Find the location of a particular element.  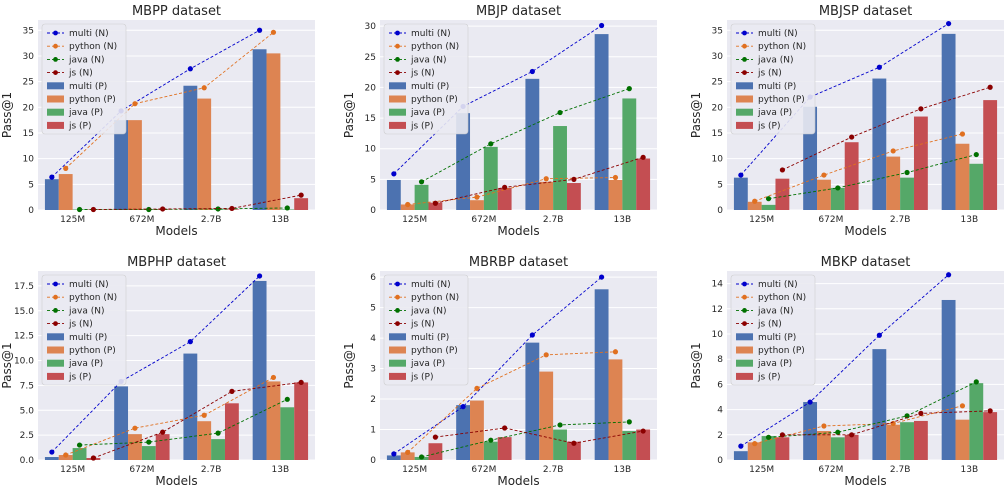

mbjsp-dataset-bar-java-p-2-7b is located at coordinates (907, 193).